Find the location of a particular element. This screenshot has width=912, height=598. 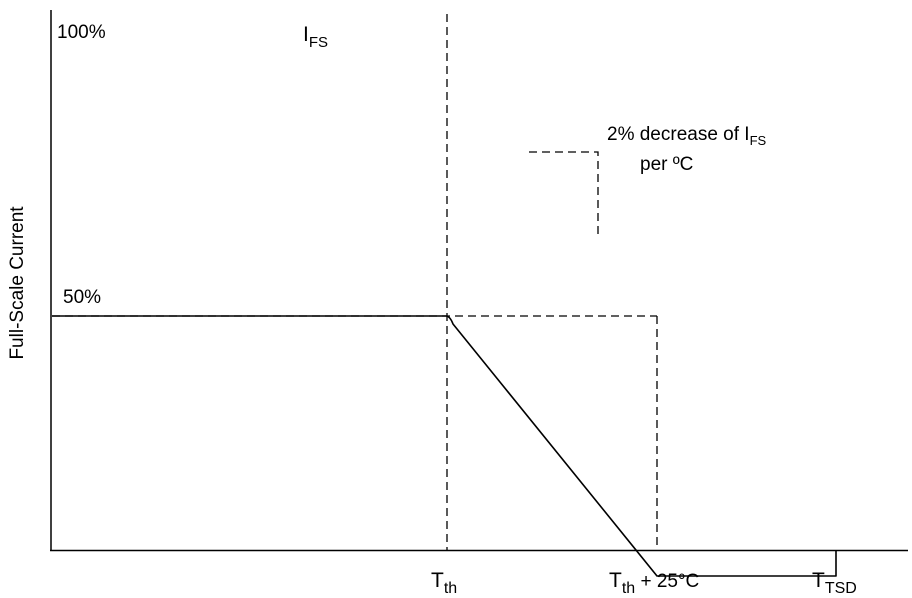

annotation-line-2: per ºC is located at coordinates (666, 164).